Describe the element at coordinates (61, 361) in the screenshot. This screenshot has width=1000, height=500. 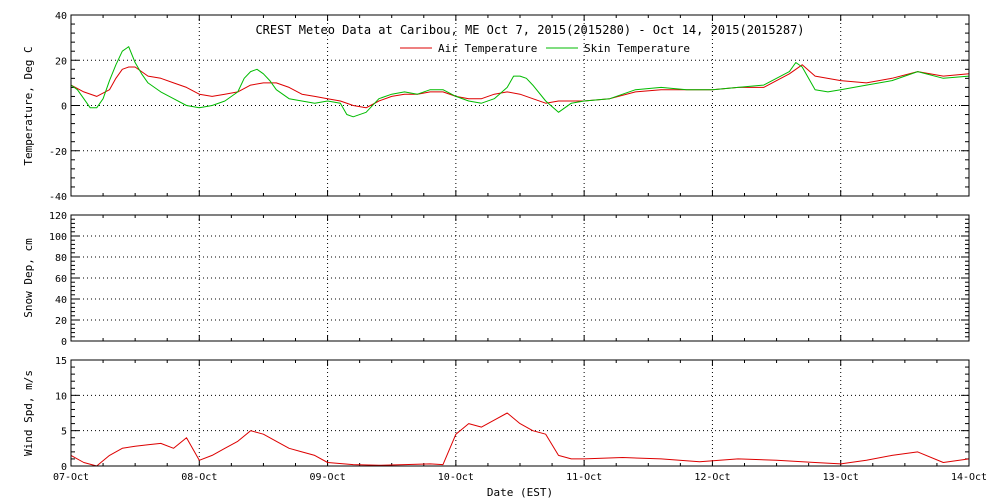
I see `wind-speed-ytick-label: 15` at that location.